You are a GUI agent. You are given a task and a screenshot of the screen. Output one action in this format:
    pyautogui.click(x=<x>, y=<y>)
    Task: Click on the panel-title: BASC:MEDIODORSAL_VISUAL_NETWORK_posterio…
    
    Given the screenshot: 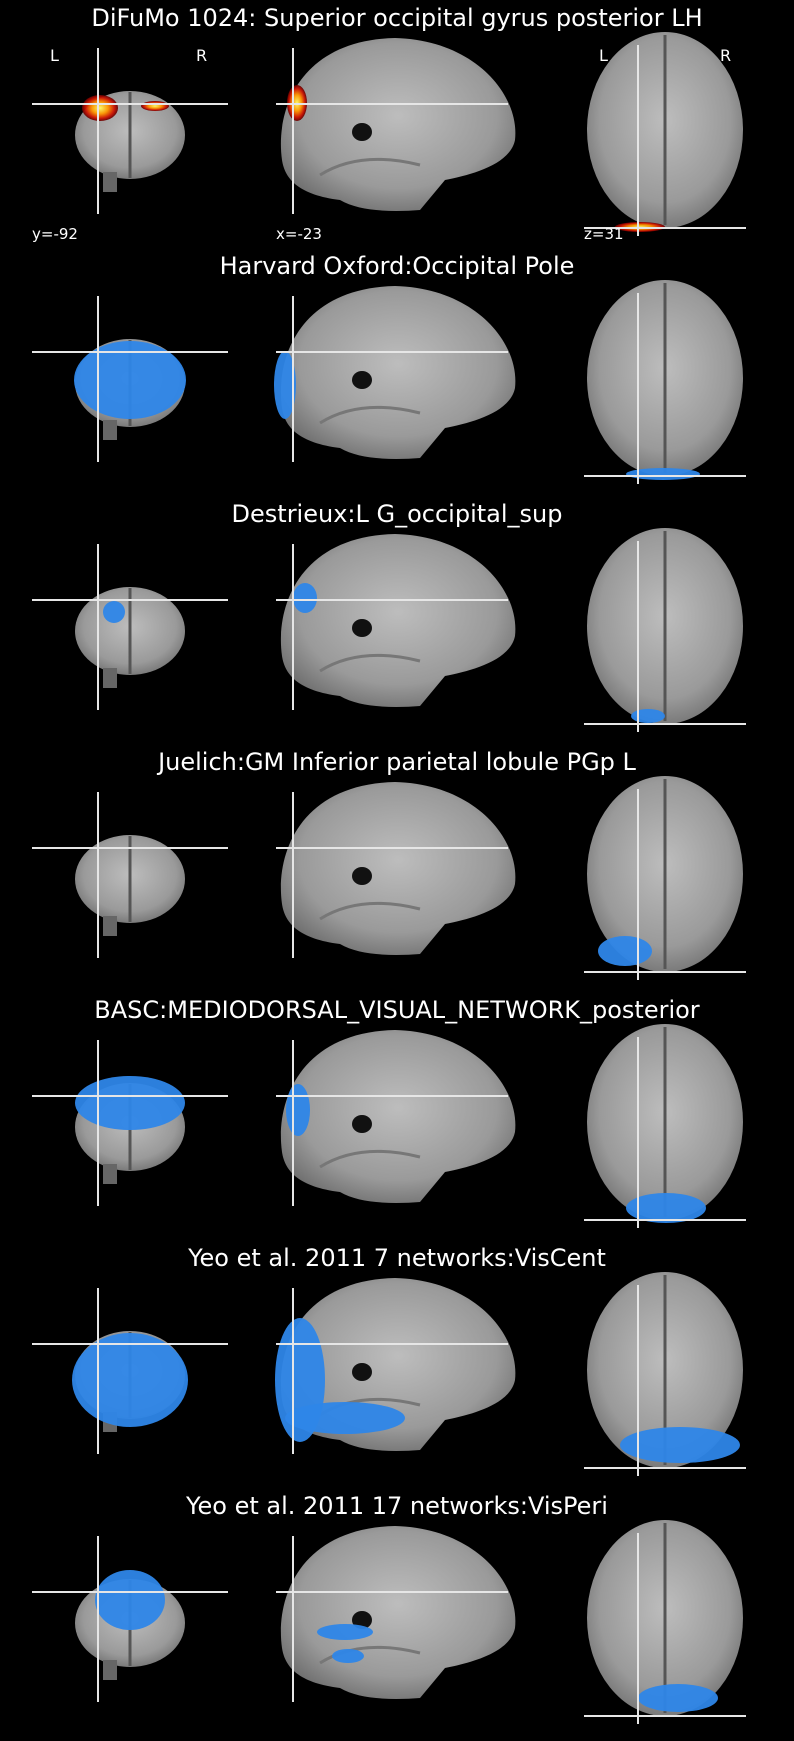 What is the action you would take?
    pyautogui.click(x=397, y=1010)
    